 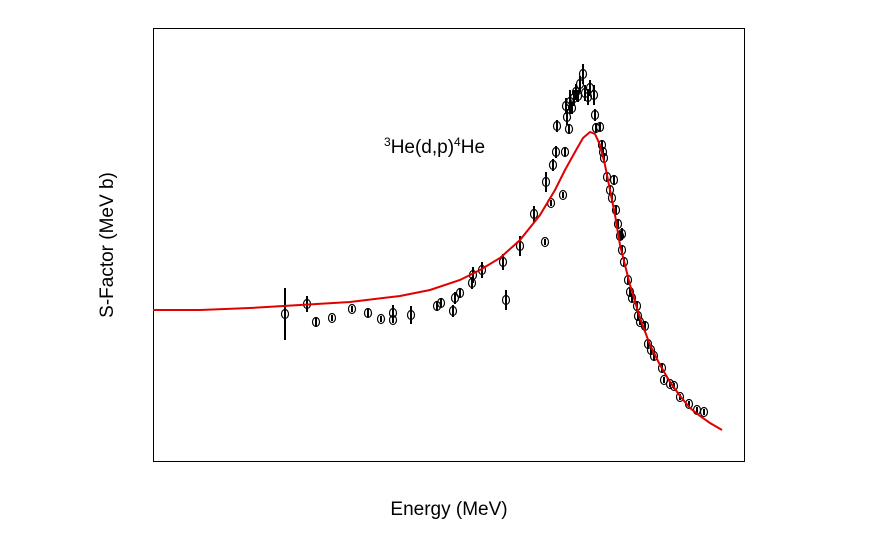 I want to click on superscript: 4, so click(x=457, y=142).